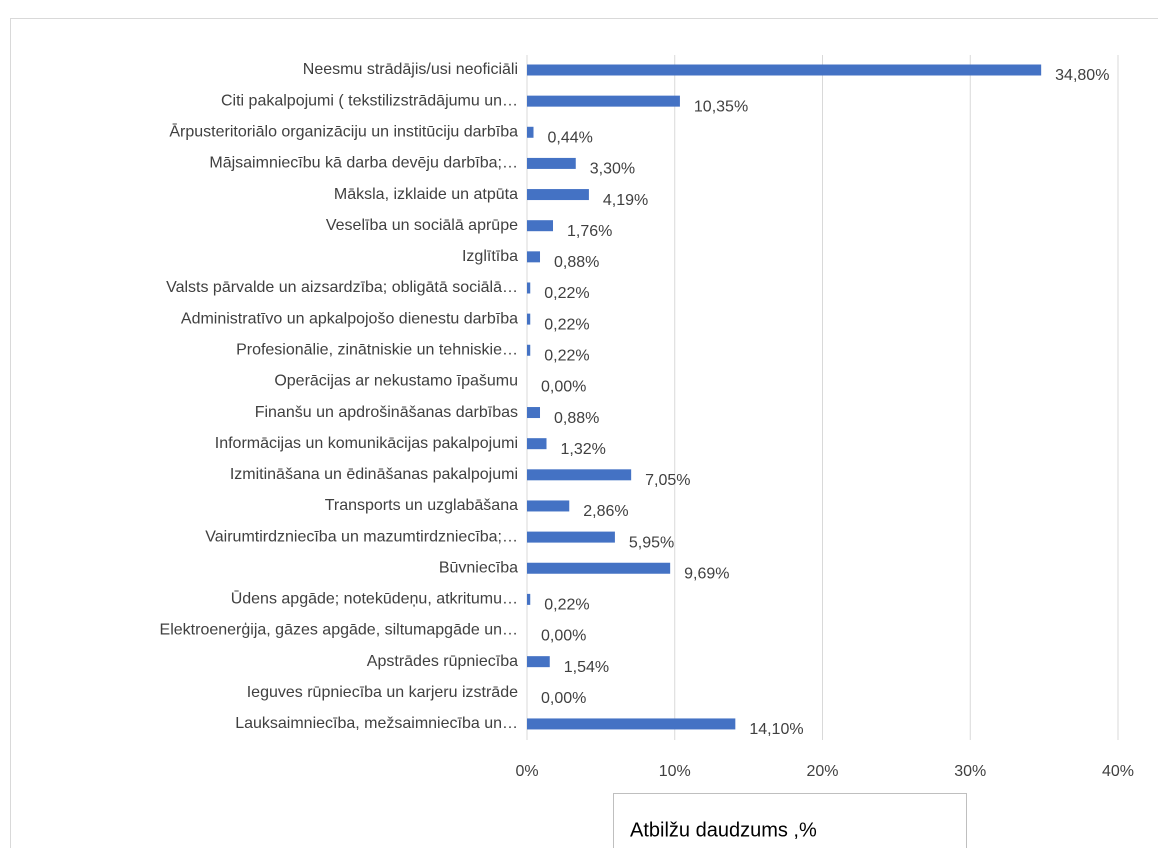 The image size is (1158, 848). What do you see at coordinates (396, 381) in the screenshot?
I see `y-tick-label: Operācijas ar nekustamo īpašumu` at bounding box center [396, 381].